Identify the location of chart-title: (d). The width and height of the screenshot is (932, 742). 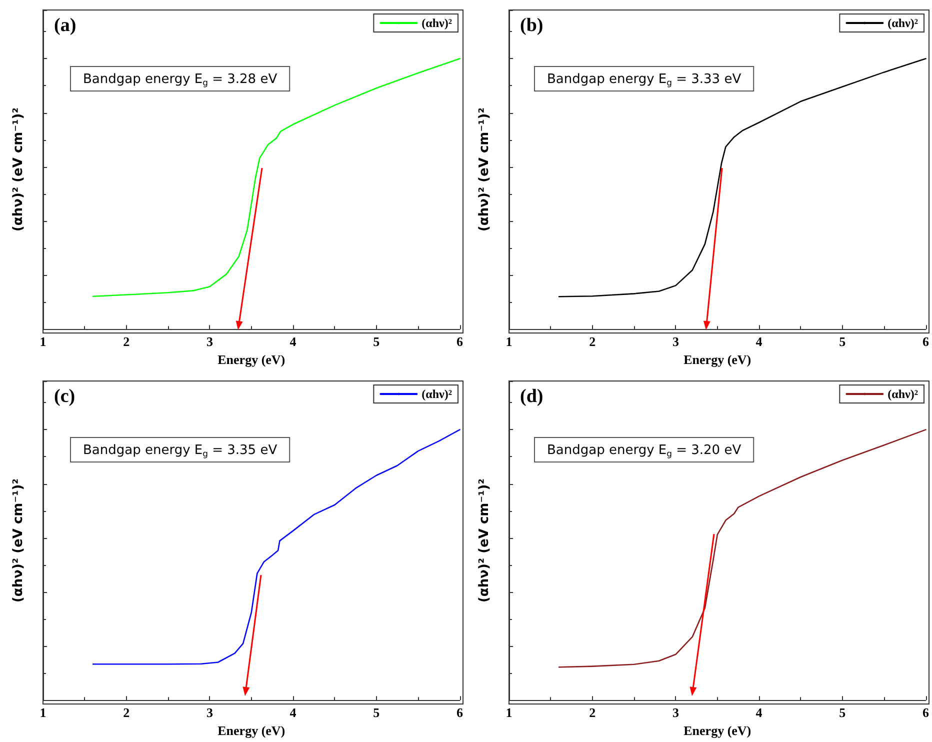
(532, 396).